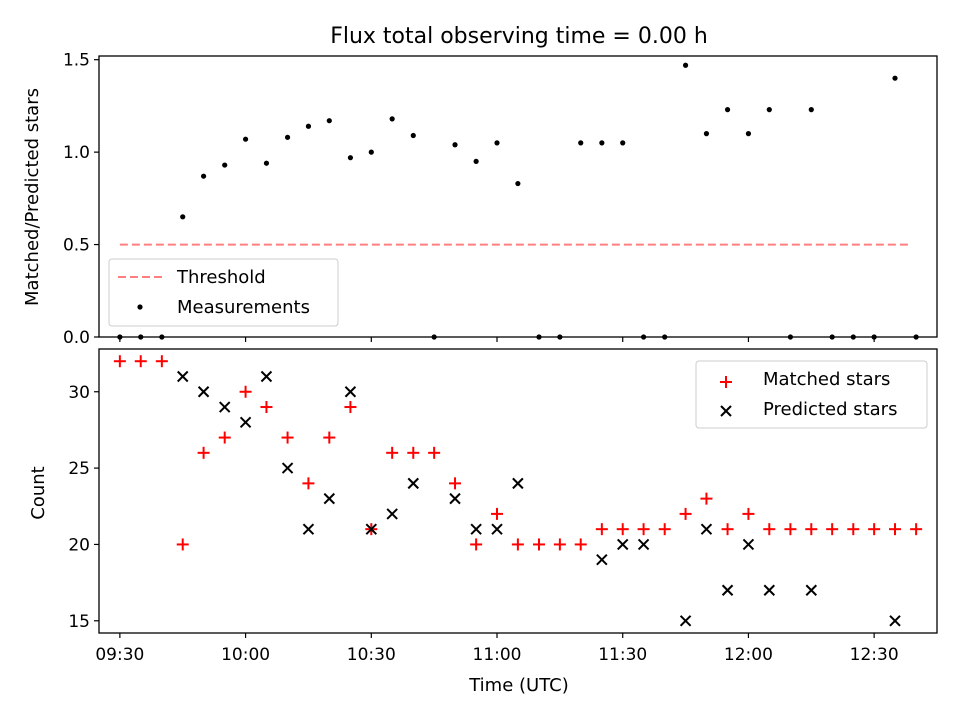 The width and height of the screenshot is (960, 720). Describe the element at coordinates (726, 411) in the screenshot. I see `predicted-legend-swatch` at that location.